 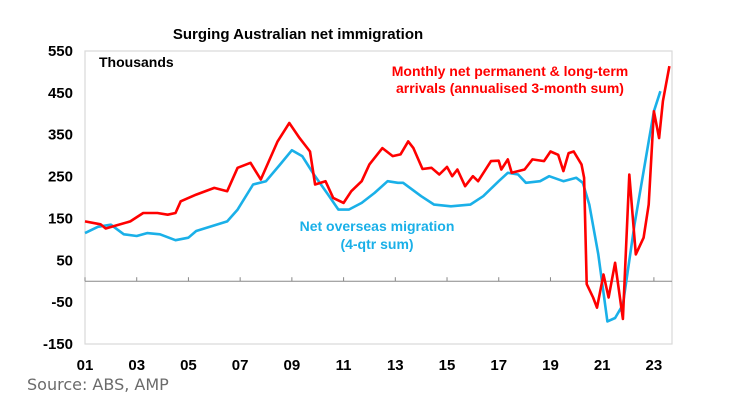 What do you see at coordinates (60, 135) in the screenshot?
I see `y-tick-label: 350` at bounding box center [60, 135].